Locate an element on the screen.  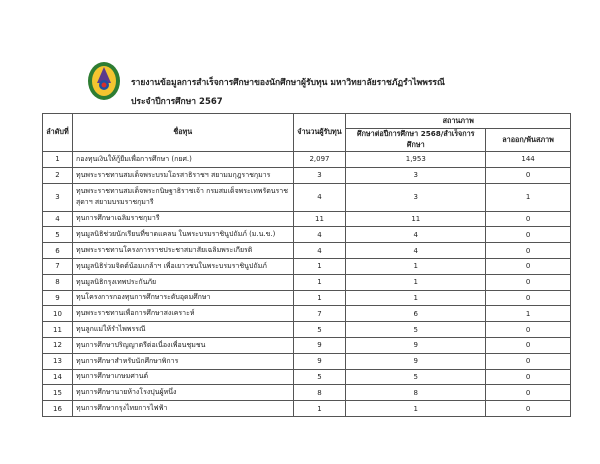
col-count: จำนวนผู้รับทุน is located at coordinates (319, 132).